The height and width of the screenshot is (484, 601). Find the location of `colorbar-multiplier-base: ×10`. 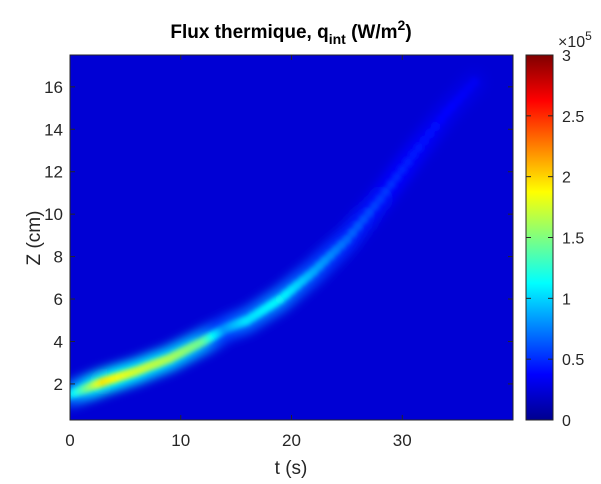

colorbar-multiplier-base: ×10 is located at coordinates (571, 42).